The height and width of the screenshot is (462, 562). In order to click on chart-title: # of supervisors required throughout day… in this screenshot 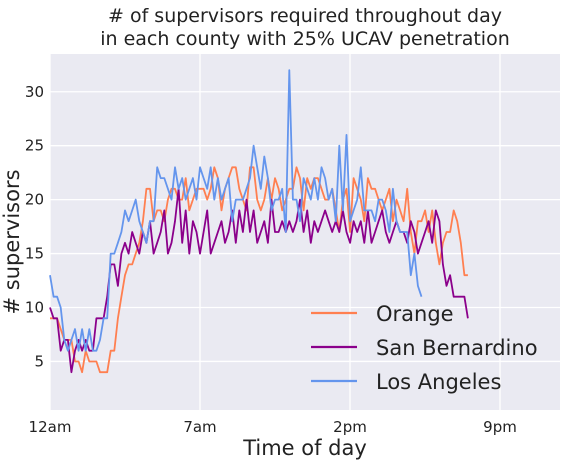, I will do `click(305, 27)`.